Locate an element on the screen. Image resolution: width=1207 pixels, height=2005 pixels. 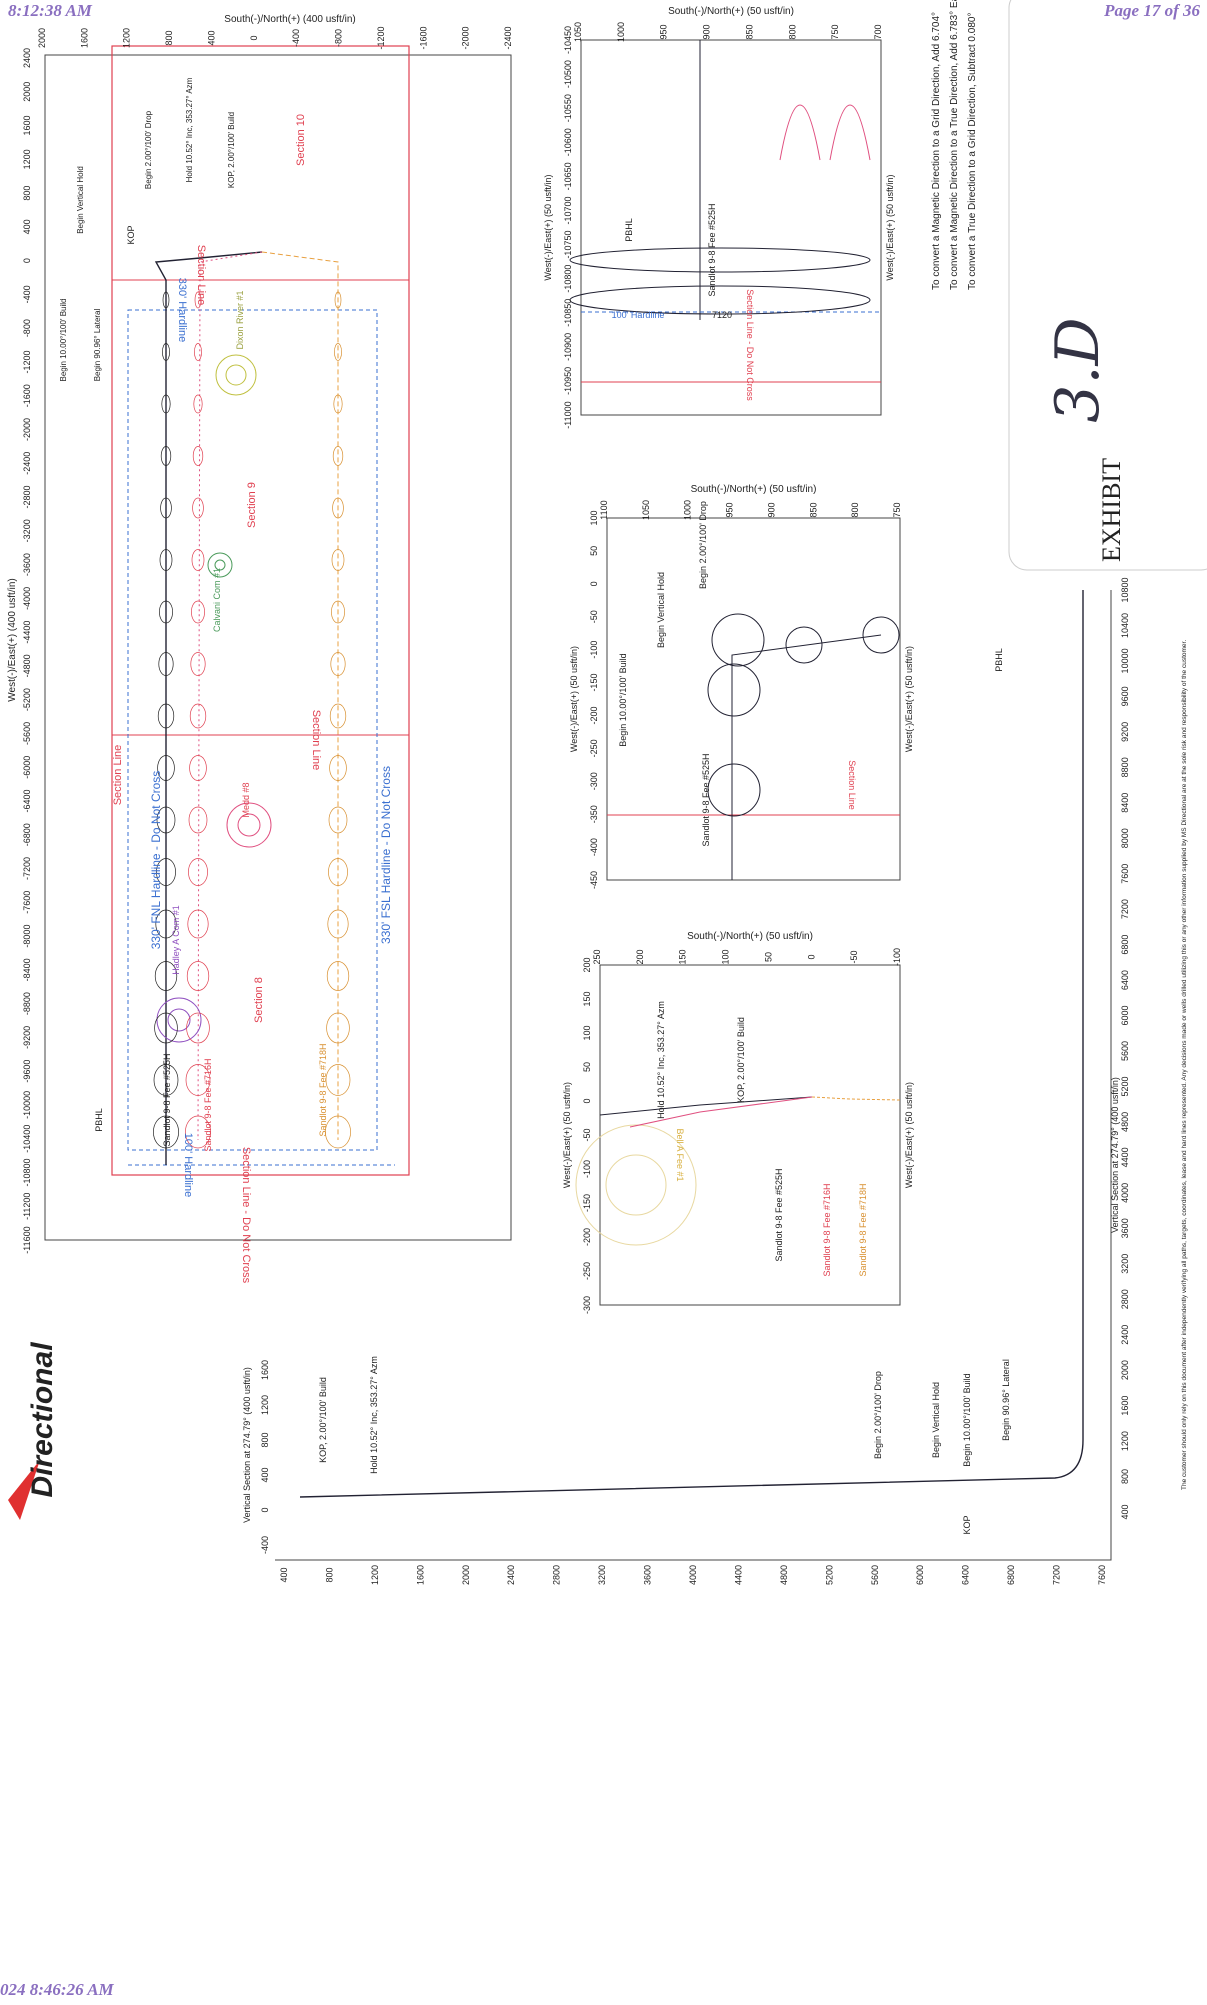
plan-label: Medd #8 is located at coordinates (246, 799).